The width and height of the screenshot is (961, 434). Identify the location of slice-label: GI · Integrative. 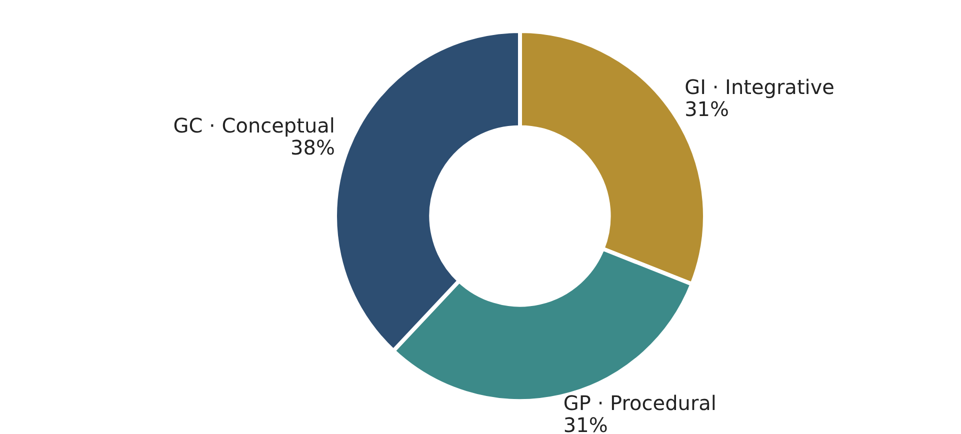
(759, 87).